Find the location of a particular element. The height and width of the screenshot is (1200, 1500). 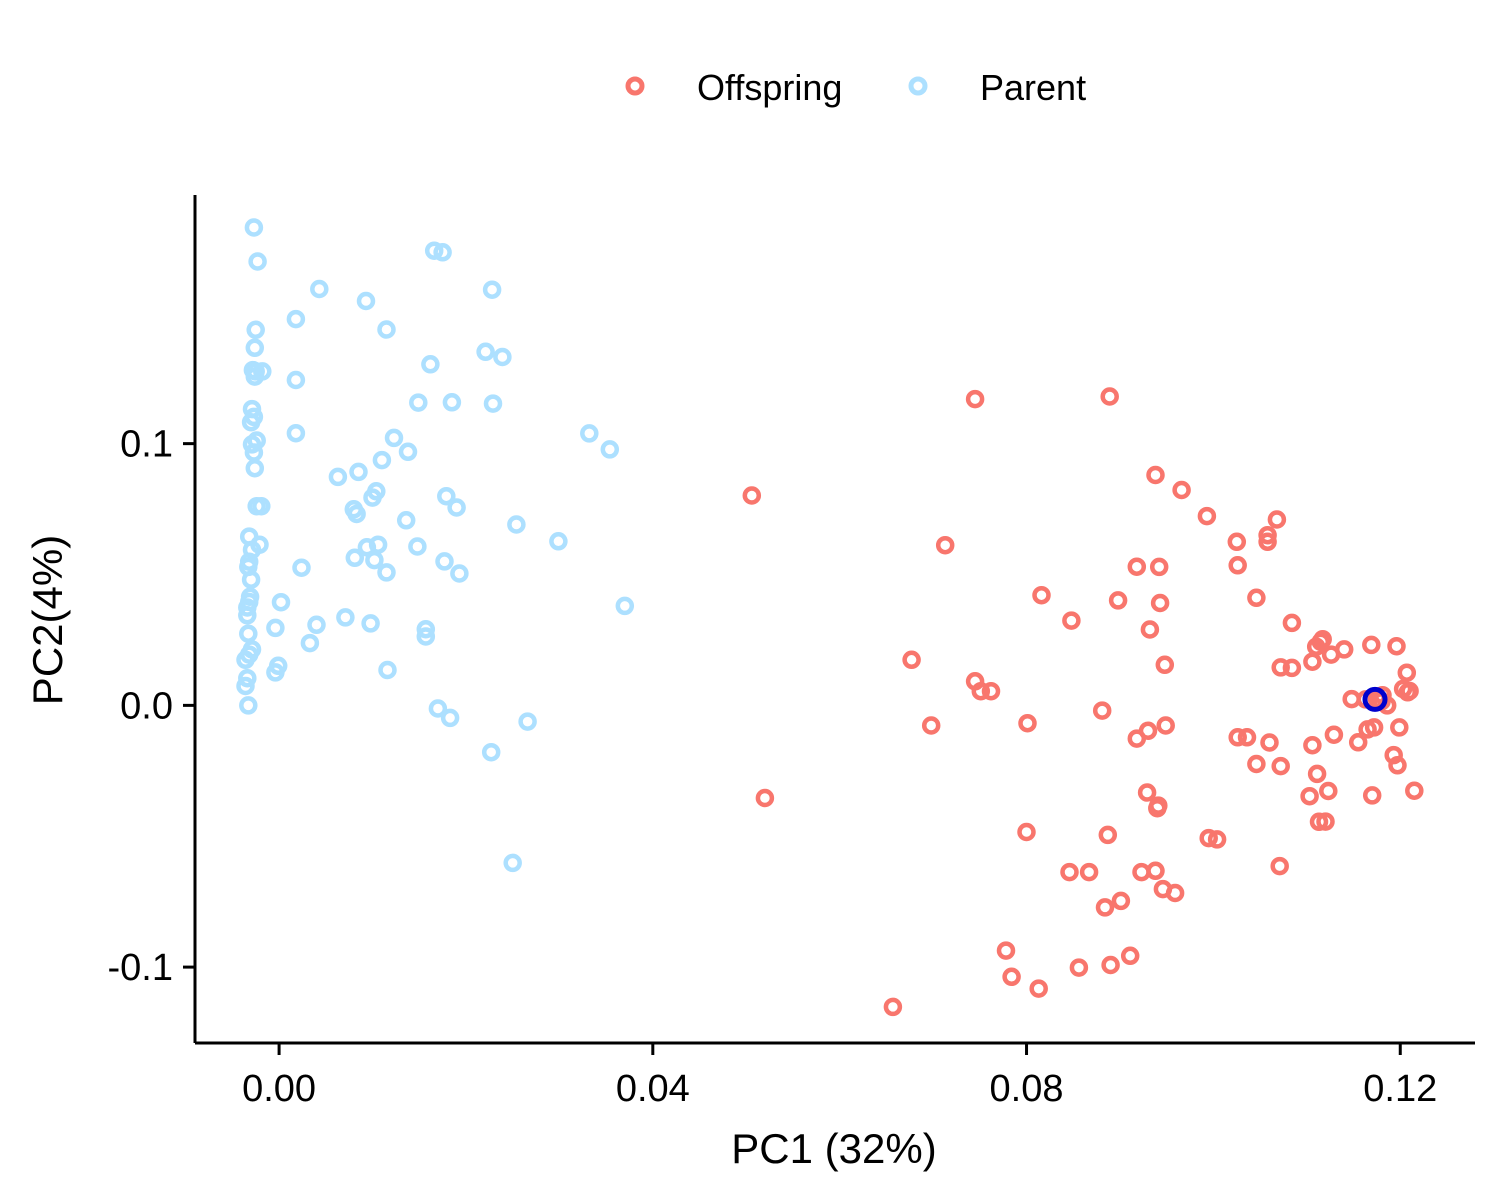

x-axis-title: PC1 (32%) is located at coordinates (833, 1148).